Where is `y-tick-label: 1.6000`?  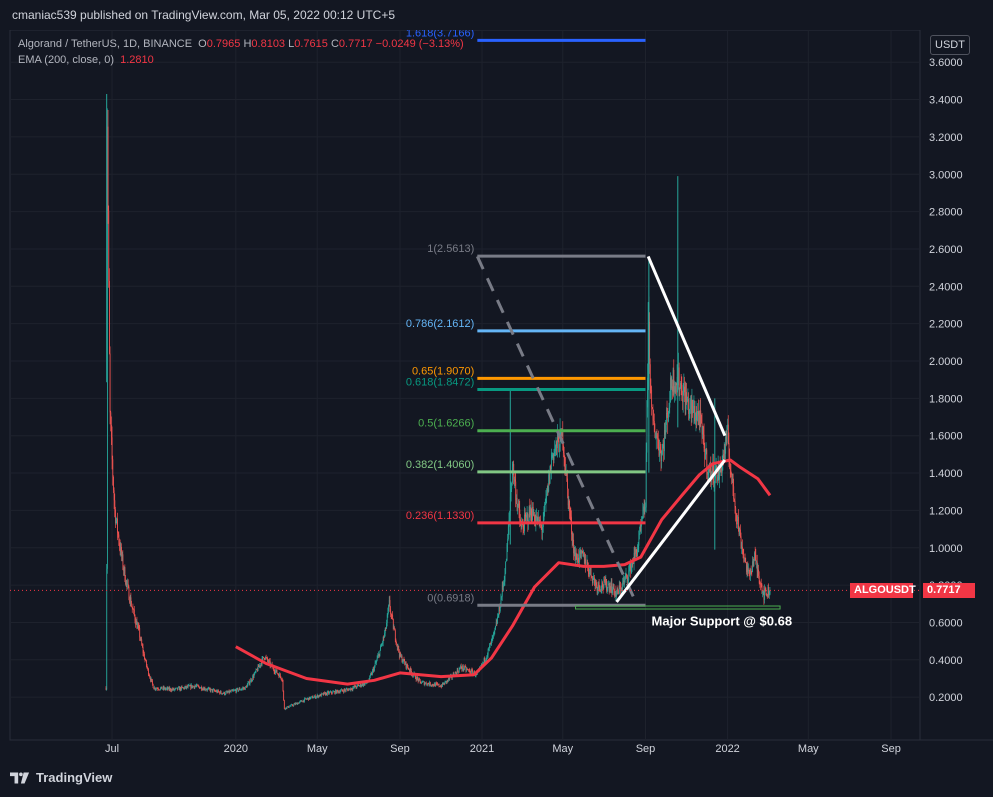 y-tick-label: 1.6000 is located at coordinates (946, 437).